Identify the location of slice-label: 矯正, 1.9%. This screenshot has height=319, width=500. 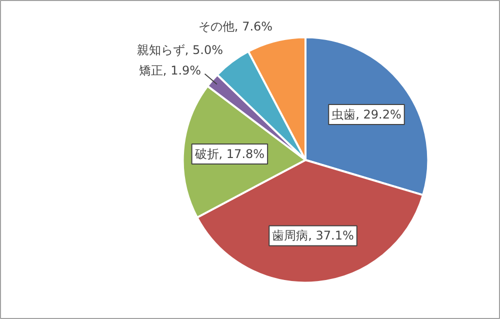
(170, 71).